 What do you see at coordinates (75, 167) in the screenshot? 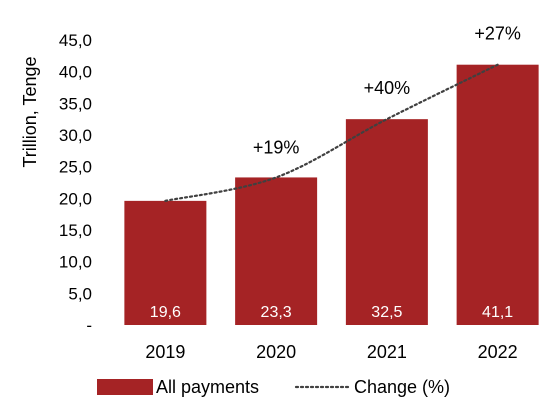
I see `y-tick-label: 25,0` at bounding box center [75, 167].